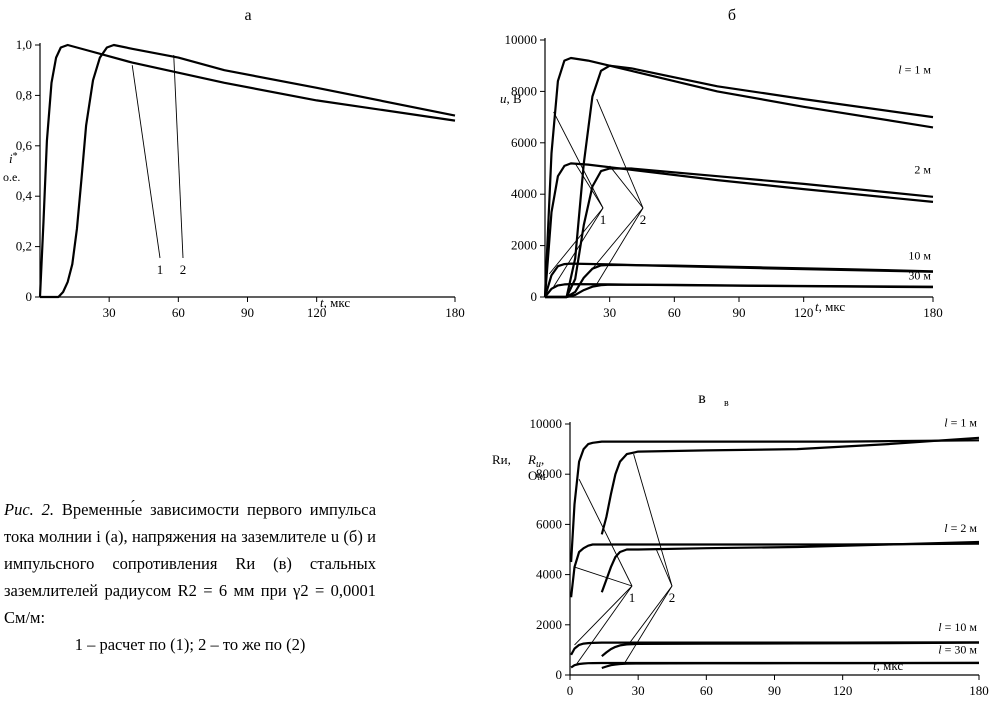 This screenshot has width=990, height=708. Describe the element at coordinates (726, 403) in the screenshot. I see `chart-title-small: в` at that location.